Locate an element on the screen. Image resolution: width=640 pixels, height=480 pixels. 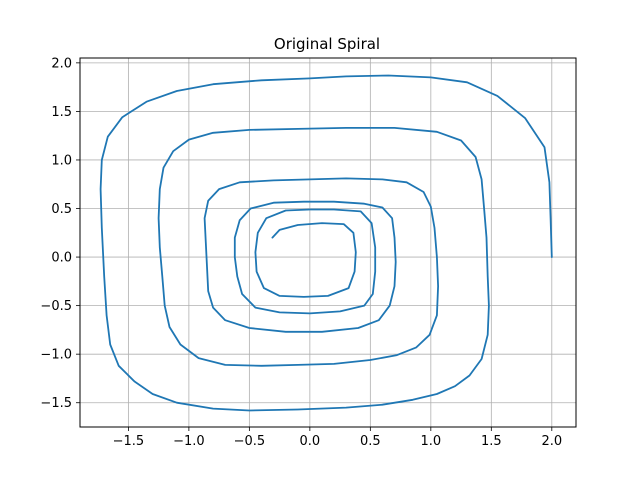
x-tick-label: −0.5 is located at coordinates (250, 441).